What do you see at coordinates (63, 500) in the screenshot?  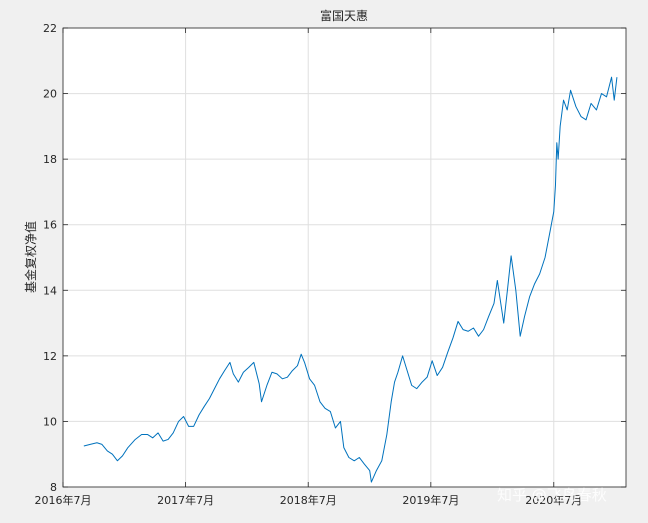 I see `x-tick-label: 2016年7月` at bounding box center [63, 500].